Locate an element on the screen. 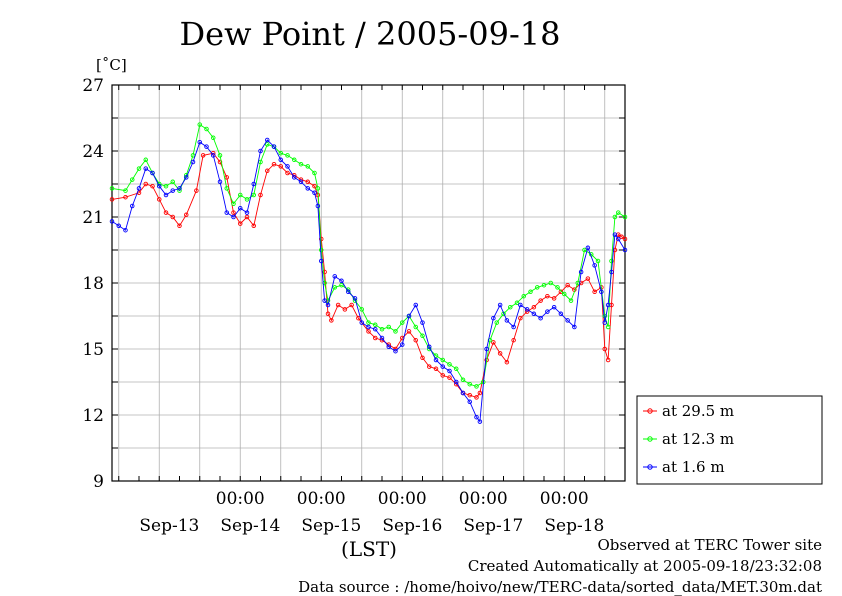 The image size is (842, 596). footer-site: Observed at TERC Tower site is located at coordinates (709, 545).